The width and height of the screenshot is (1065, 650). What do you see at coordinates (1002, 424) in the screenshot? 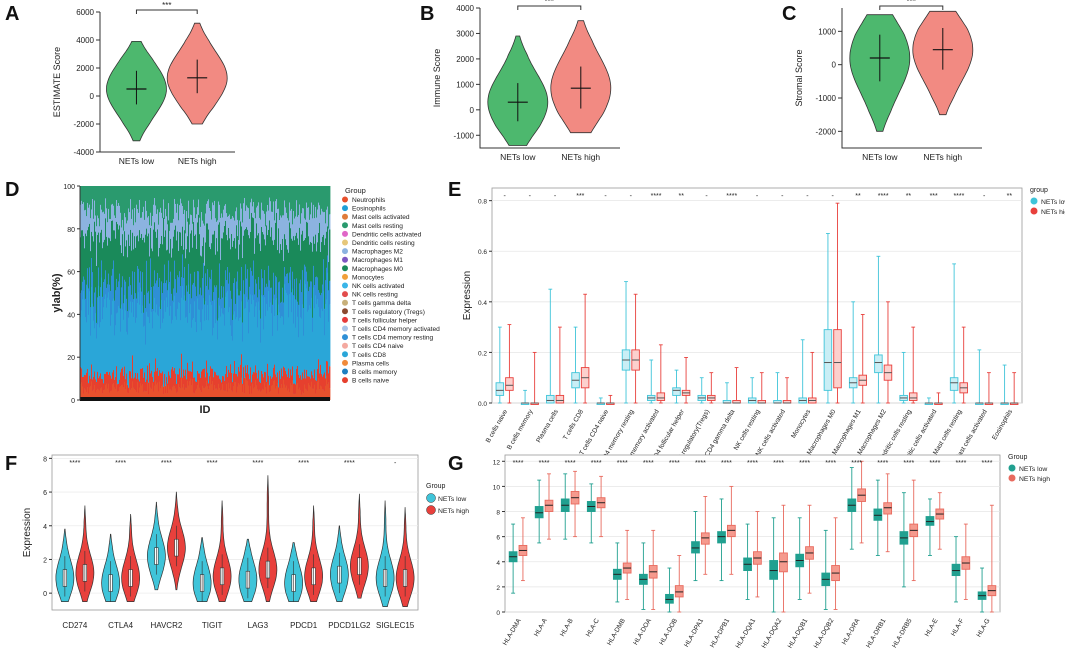
I see `panel-e-xtick-label: Eosinophils` at bounding box center [1002, 424].